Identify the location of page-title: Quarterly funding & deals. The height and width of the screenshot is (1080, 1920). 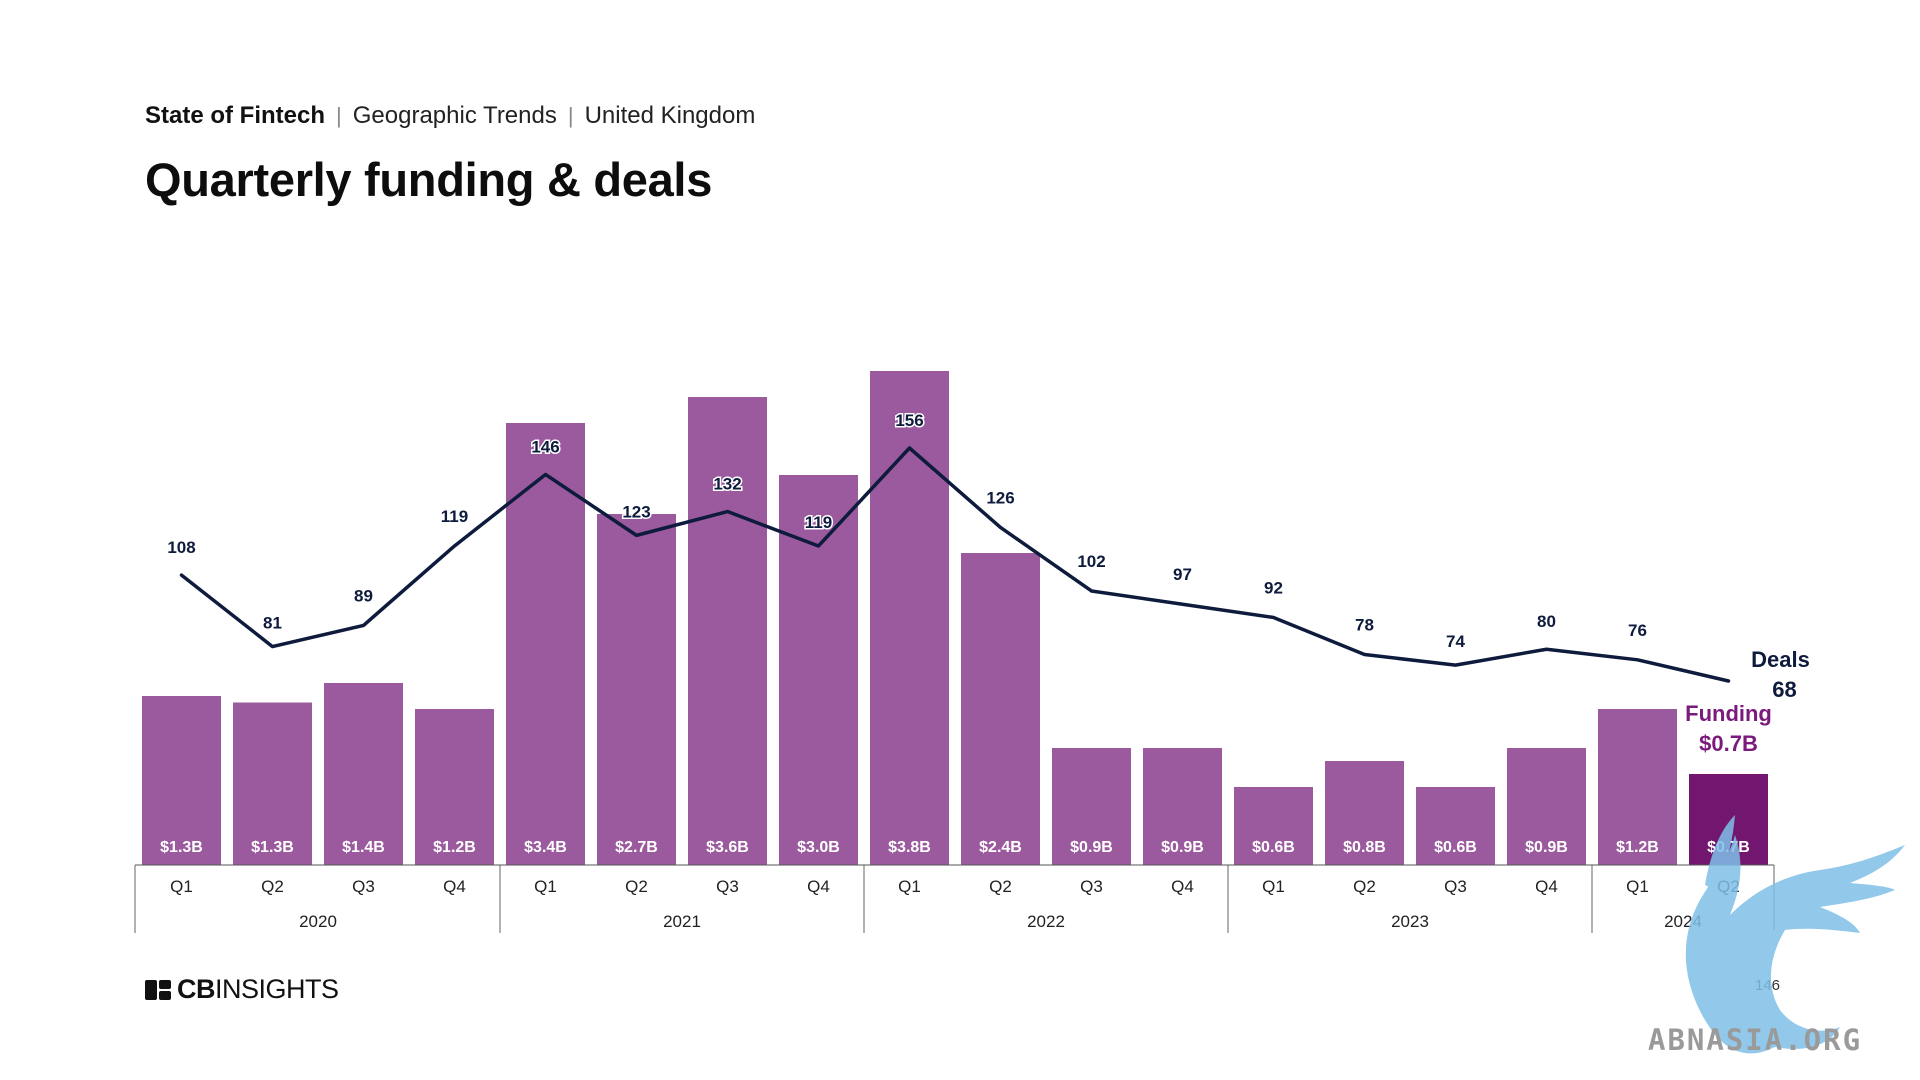
(429, 179).